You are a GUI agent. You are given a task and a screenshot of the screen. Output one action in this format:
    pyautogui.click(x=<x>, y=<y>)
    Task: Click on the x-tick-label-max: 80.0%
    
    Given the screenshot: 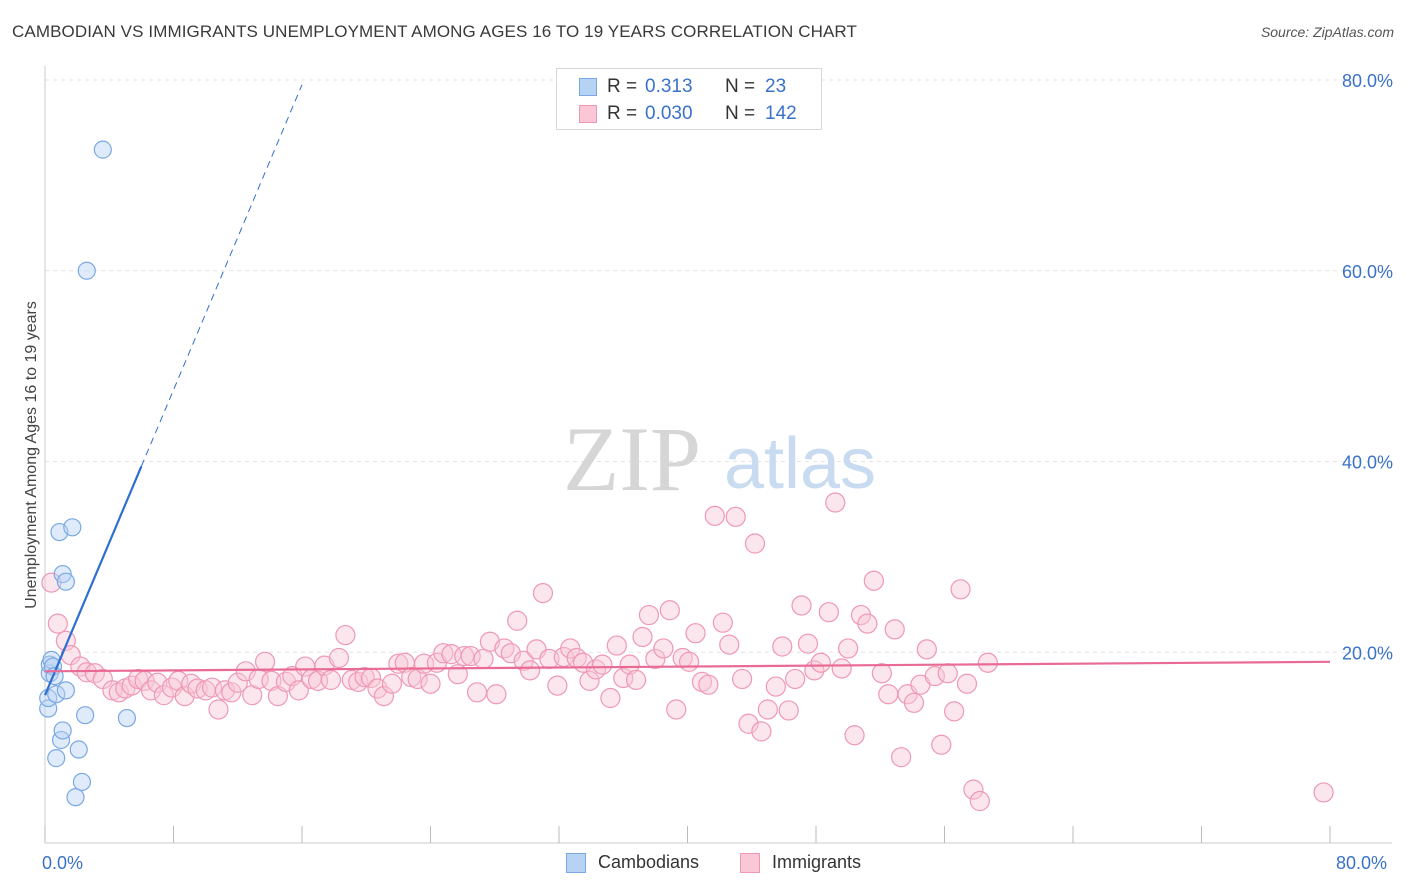 What is the action you would take?
    pyautogui.click(x=1362, y=863)
    